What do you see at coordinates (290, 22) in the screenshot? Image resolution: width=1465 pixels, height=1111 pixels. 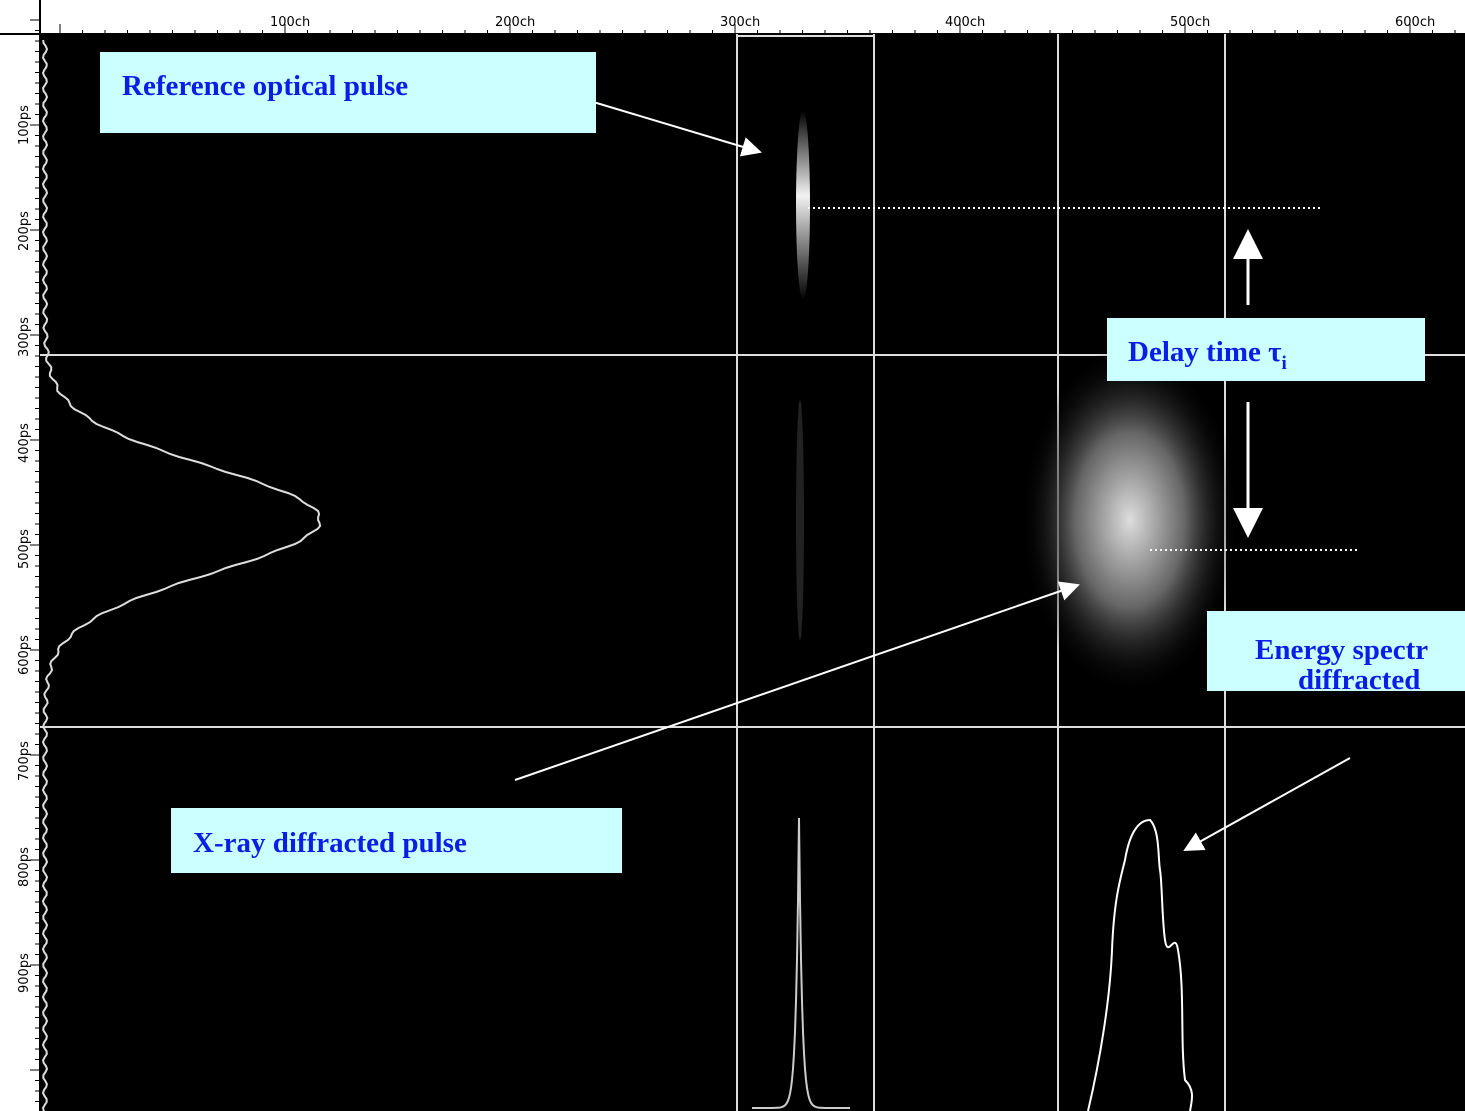 I see `ruler-label: 100ch` at bounding box center [290, 22].